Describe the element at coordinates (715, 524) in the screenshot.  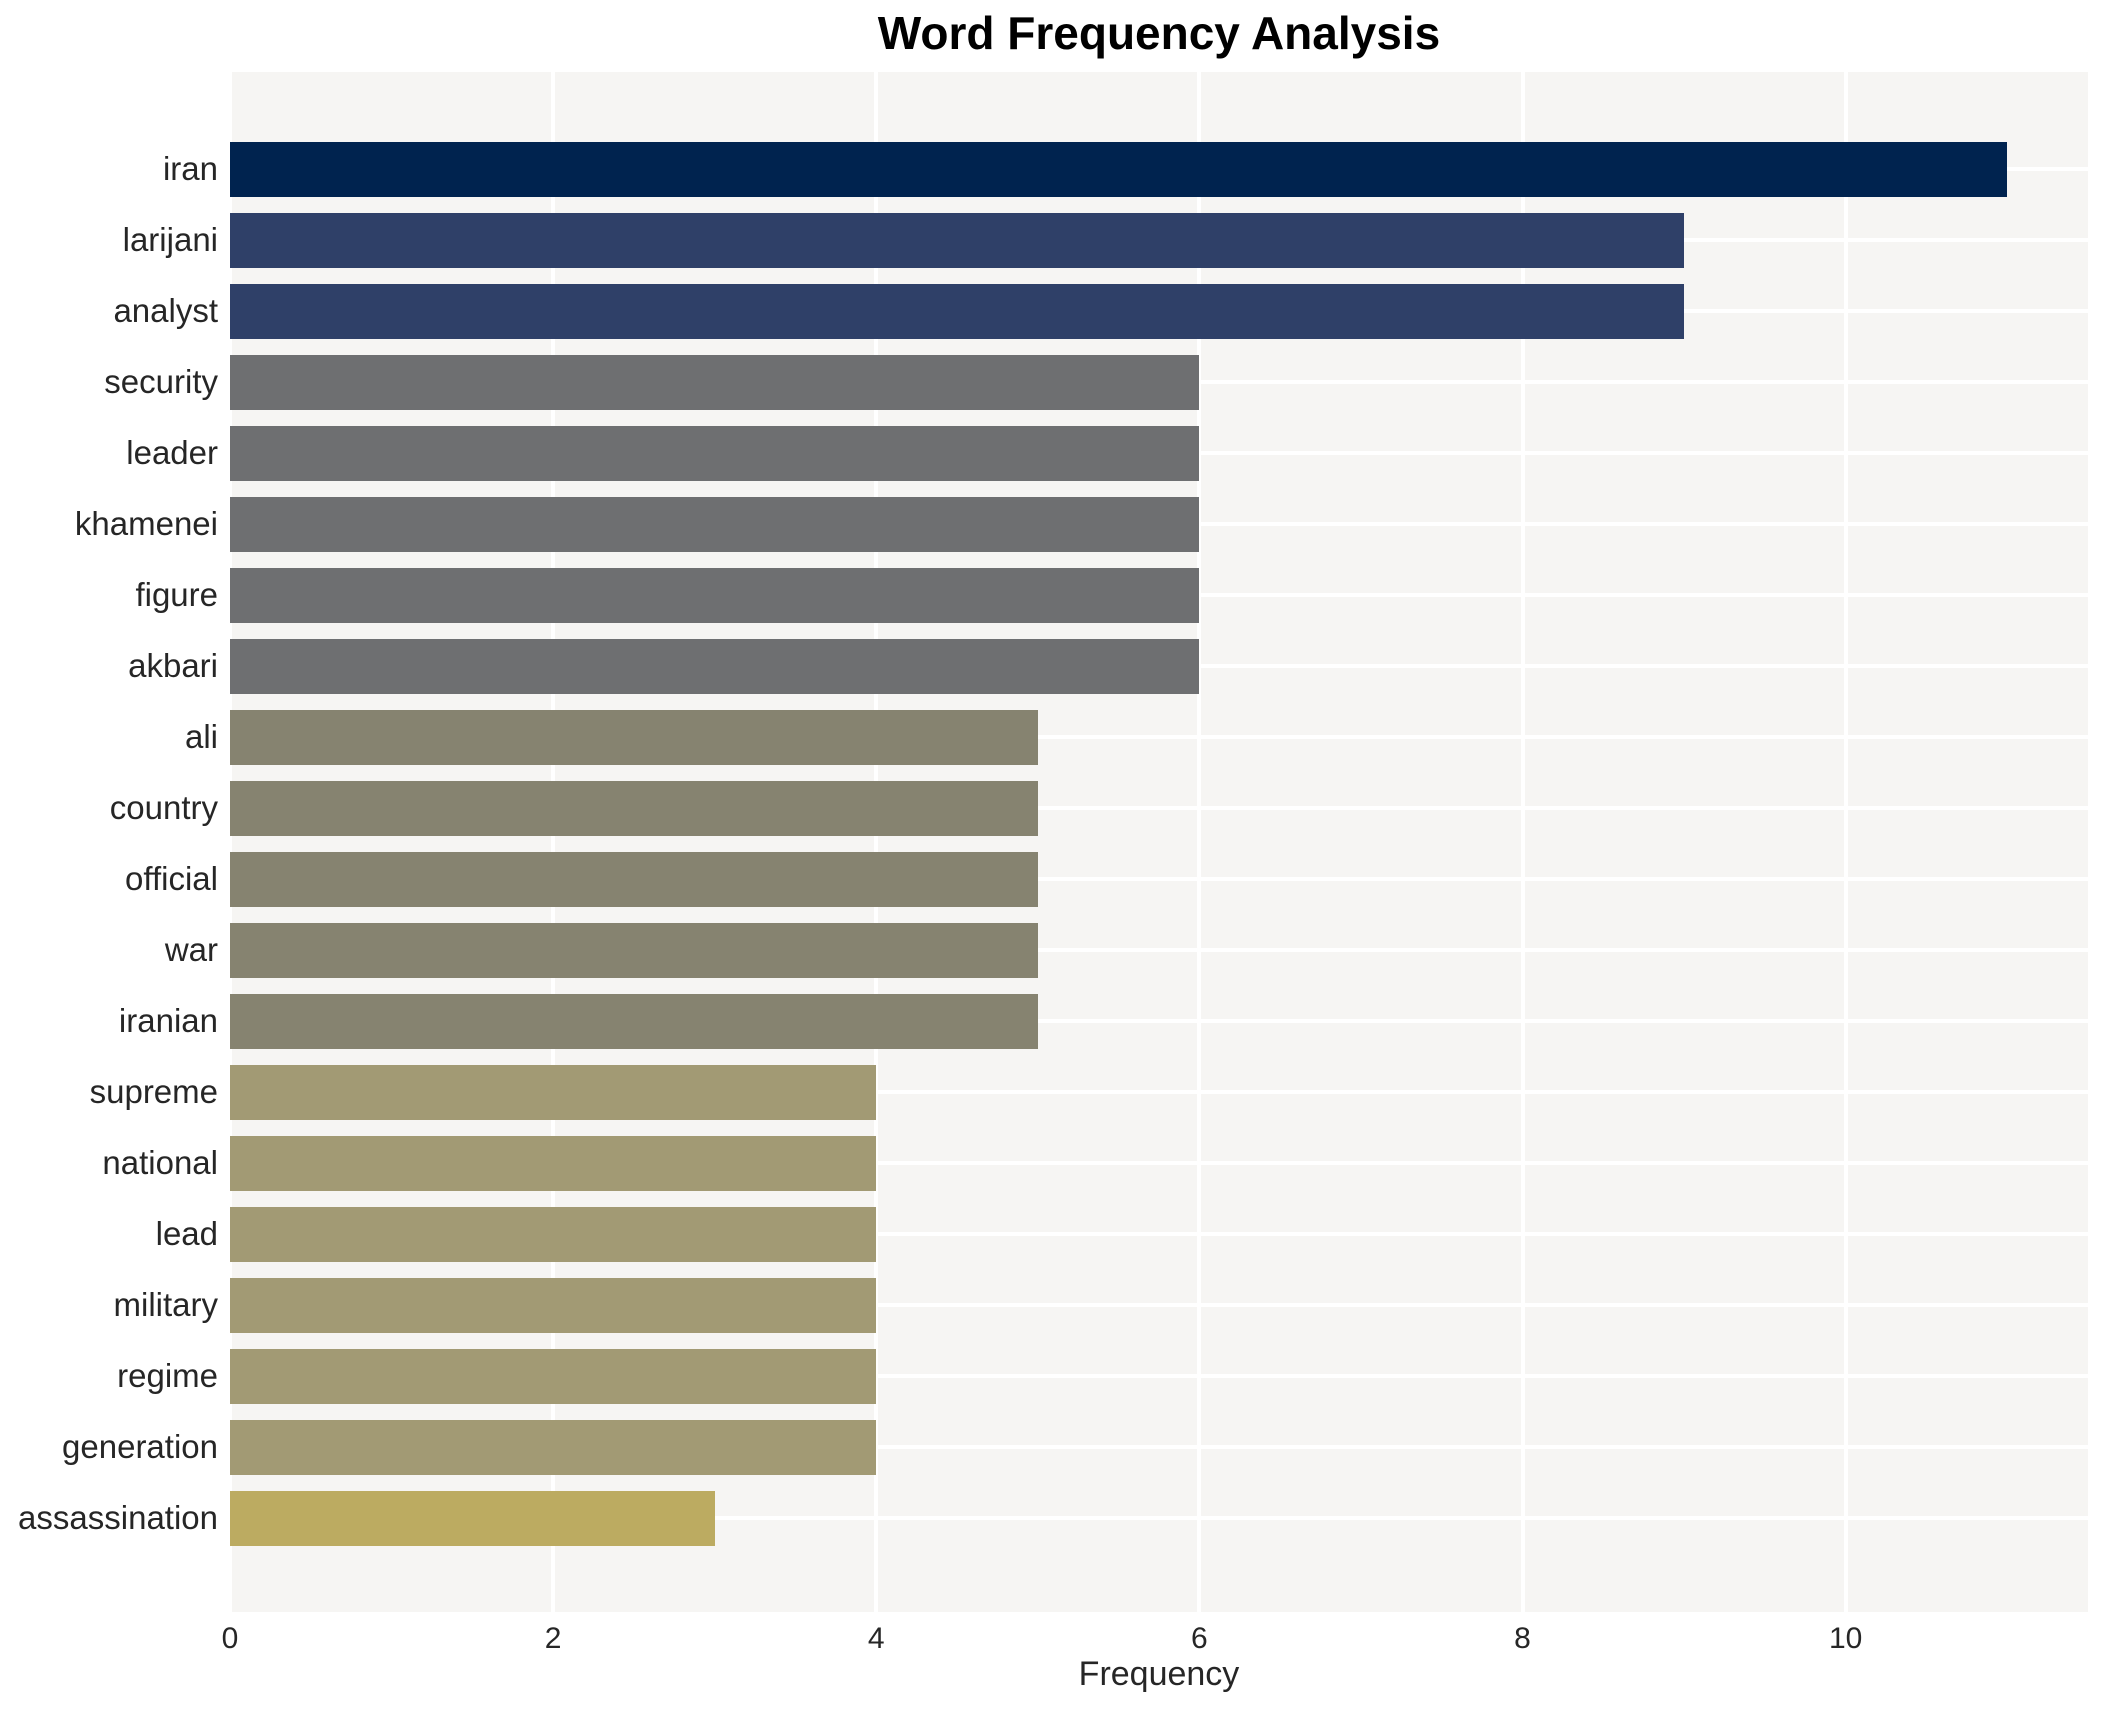
I see `bar-khamenei` at that location.